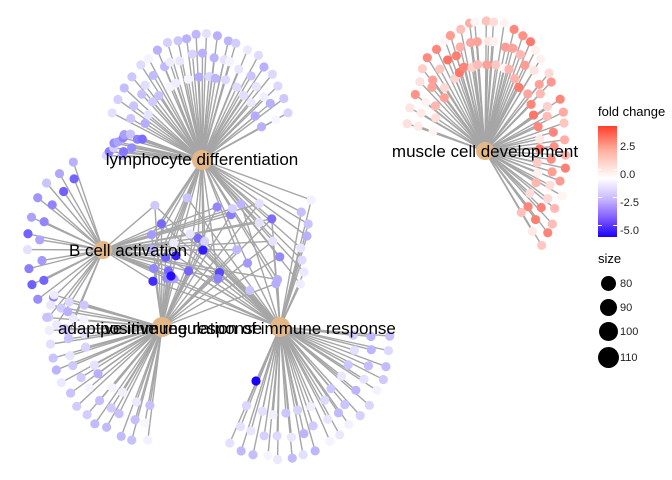 Image resolution: width=672 pixels, height=480 pixels. Describe the element at coordinates (485, 151) in the screenshot. I see `hub-node-muscle` at that location.